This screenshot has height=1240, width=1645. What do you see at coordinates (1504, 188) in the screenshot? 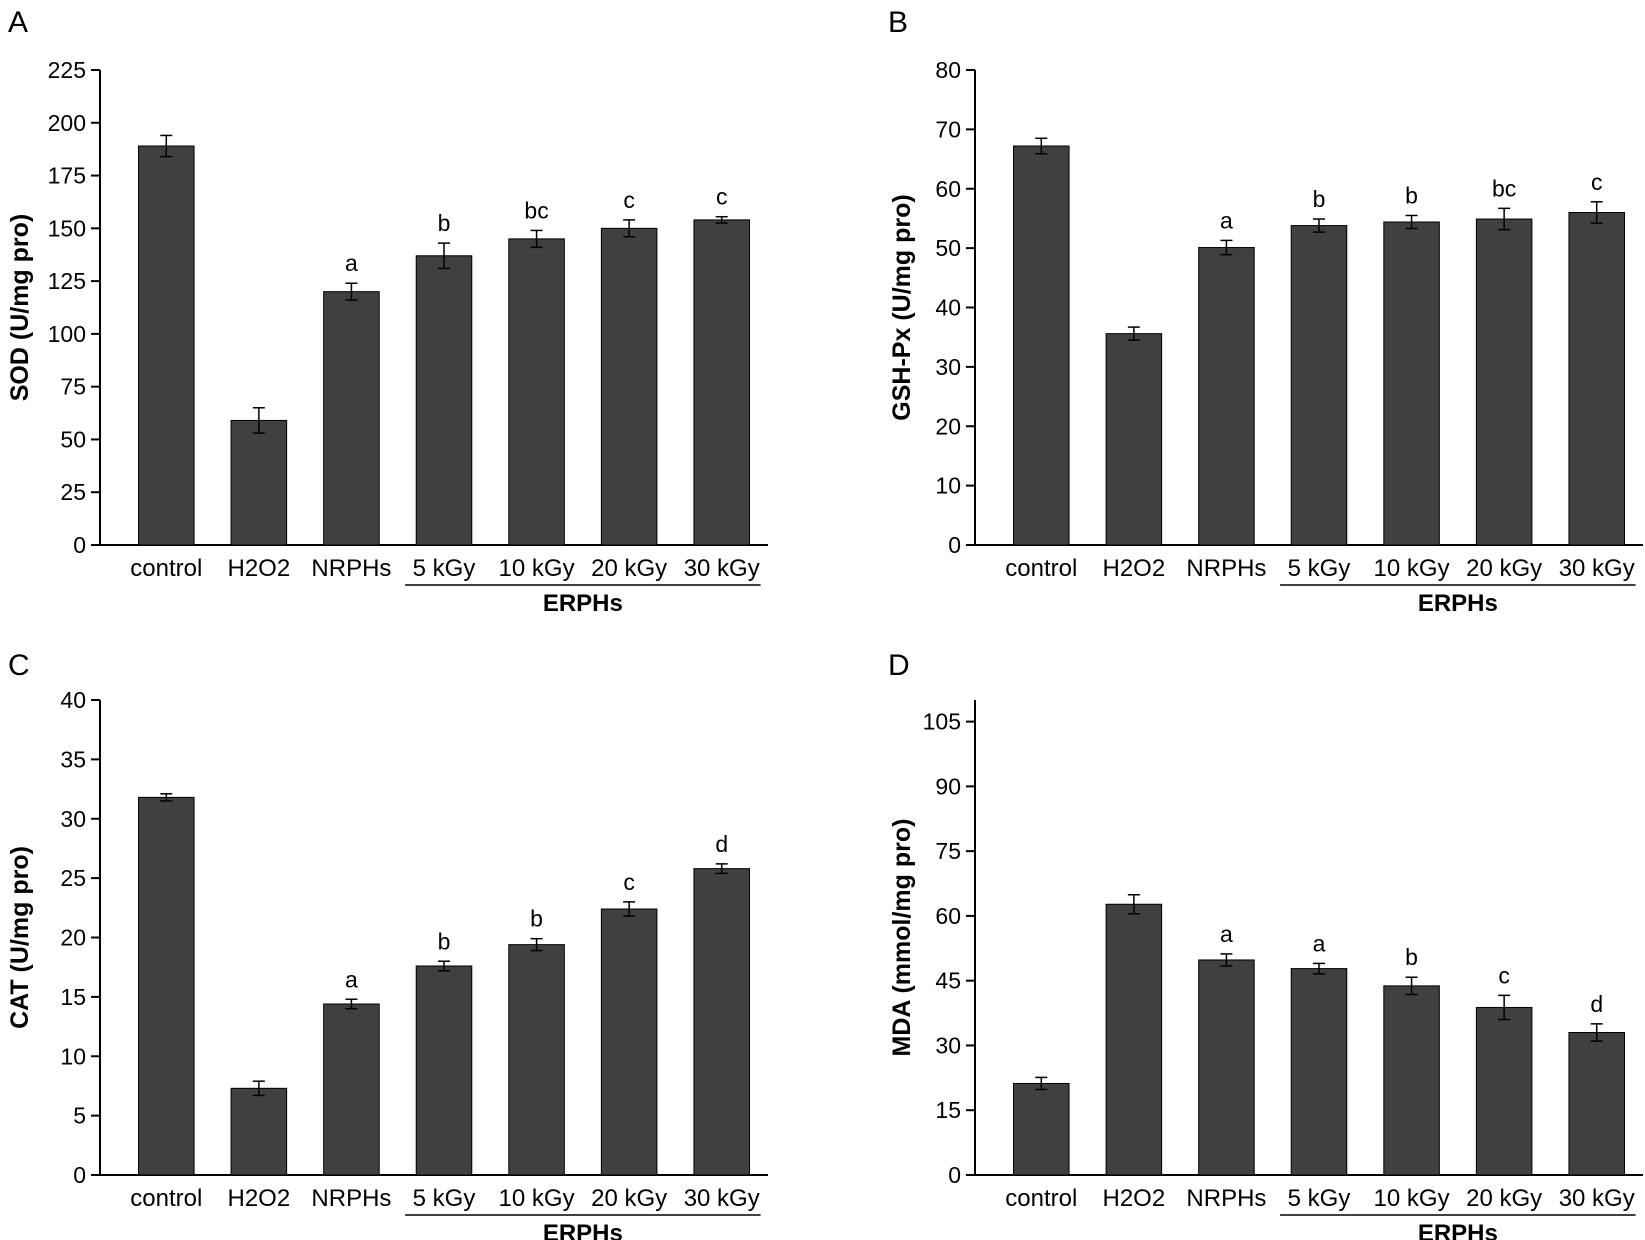
I see `significance-label: bc` at bounding box center [1504, 188].